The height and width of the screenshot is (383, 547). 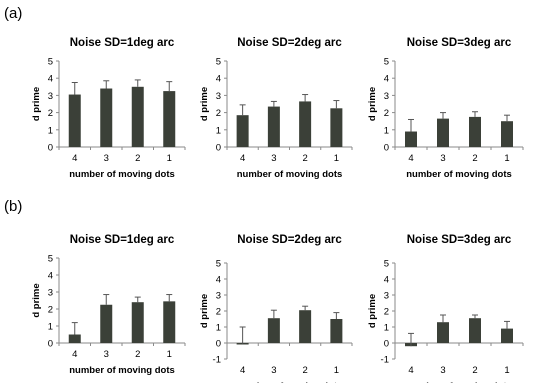 What do you see at coordinates (13, 13) in the screenshot?
I see `panel-label-a: (a)` at bounding box center [13, 13].